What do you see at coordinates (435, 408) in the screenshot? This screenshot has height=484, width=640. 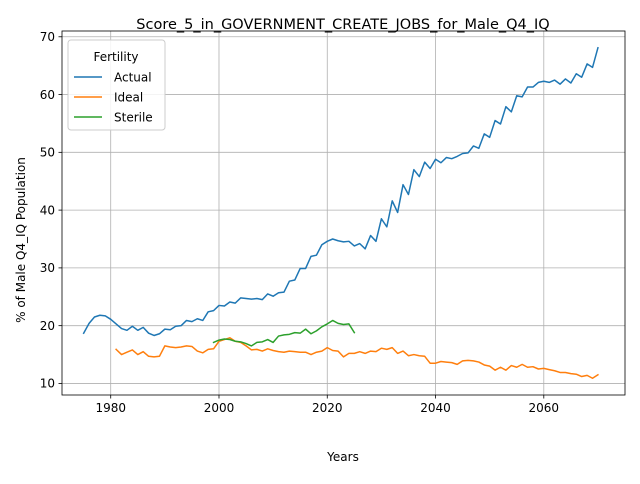 I see `x-tick-label: 2040` at bounding box center [435, 408].